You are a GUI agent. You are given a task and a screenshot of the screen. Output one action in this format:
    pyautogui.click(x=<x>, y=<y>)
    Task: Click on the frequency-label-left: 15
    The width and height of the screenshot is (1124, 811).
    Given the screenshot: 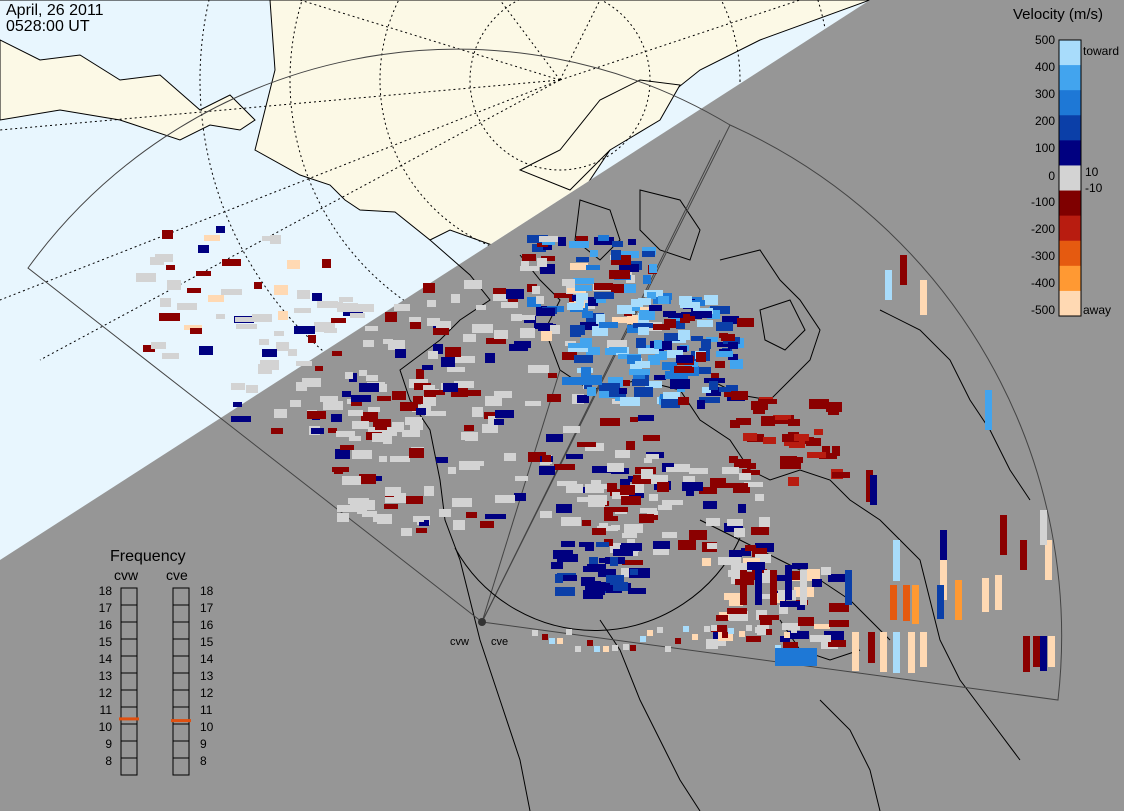 What is the action you would take?
    pyautogui.click(x=105, y=642)
    